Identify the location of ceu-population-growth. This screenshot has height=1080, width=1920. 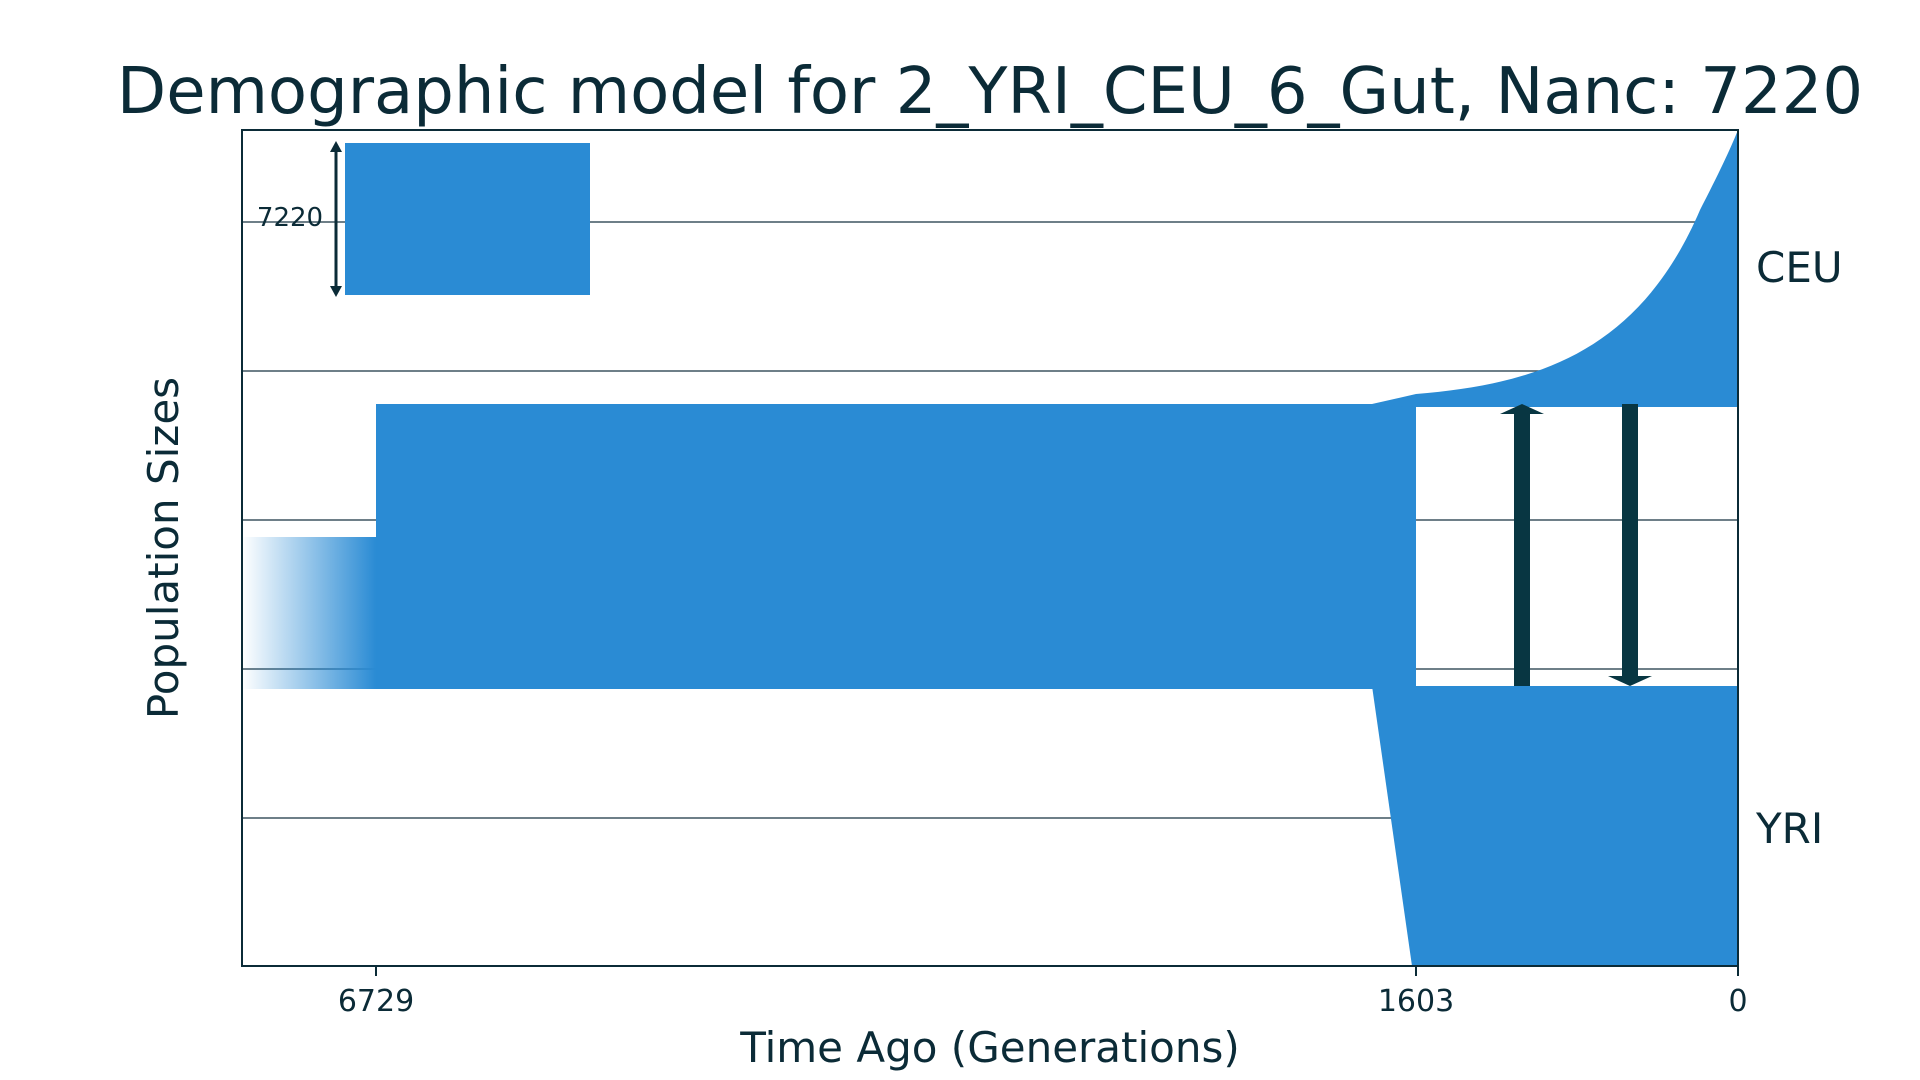
(1555, 268).